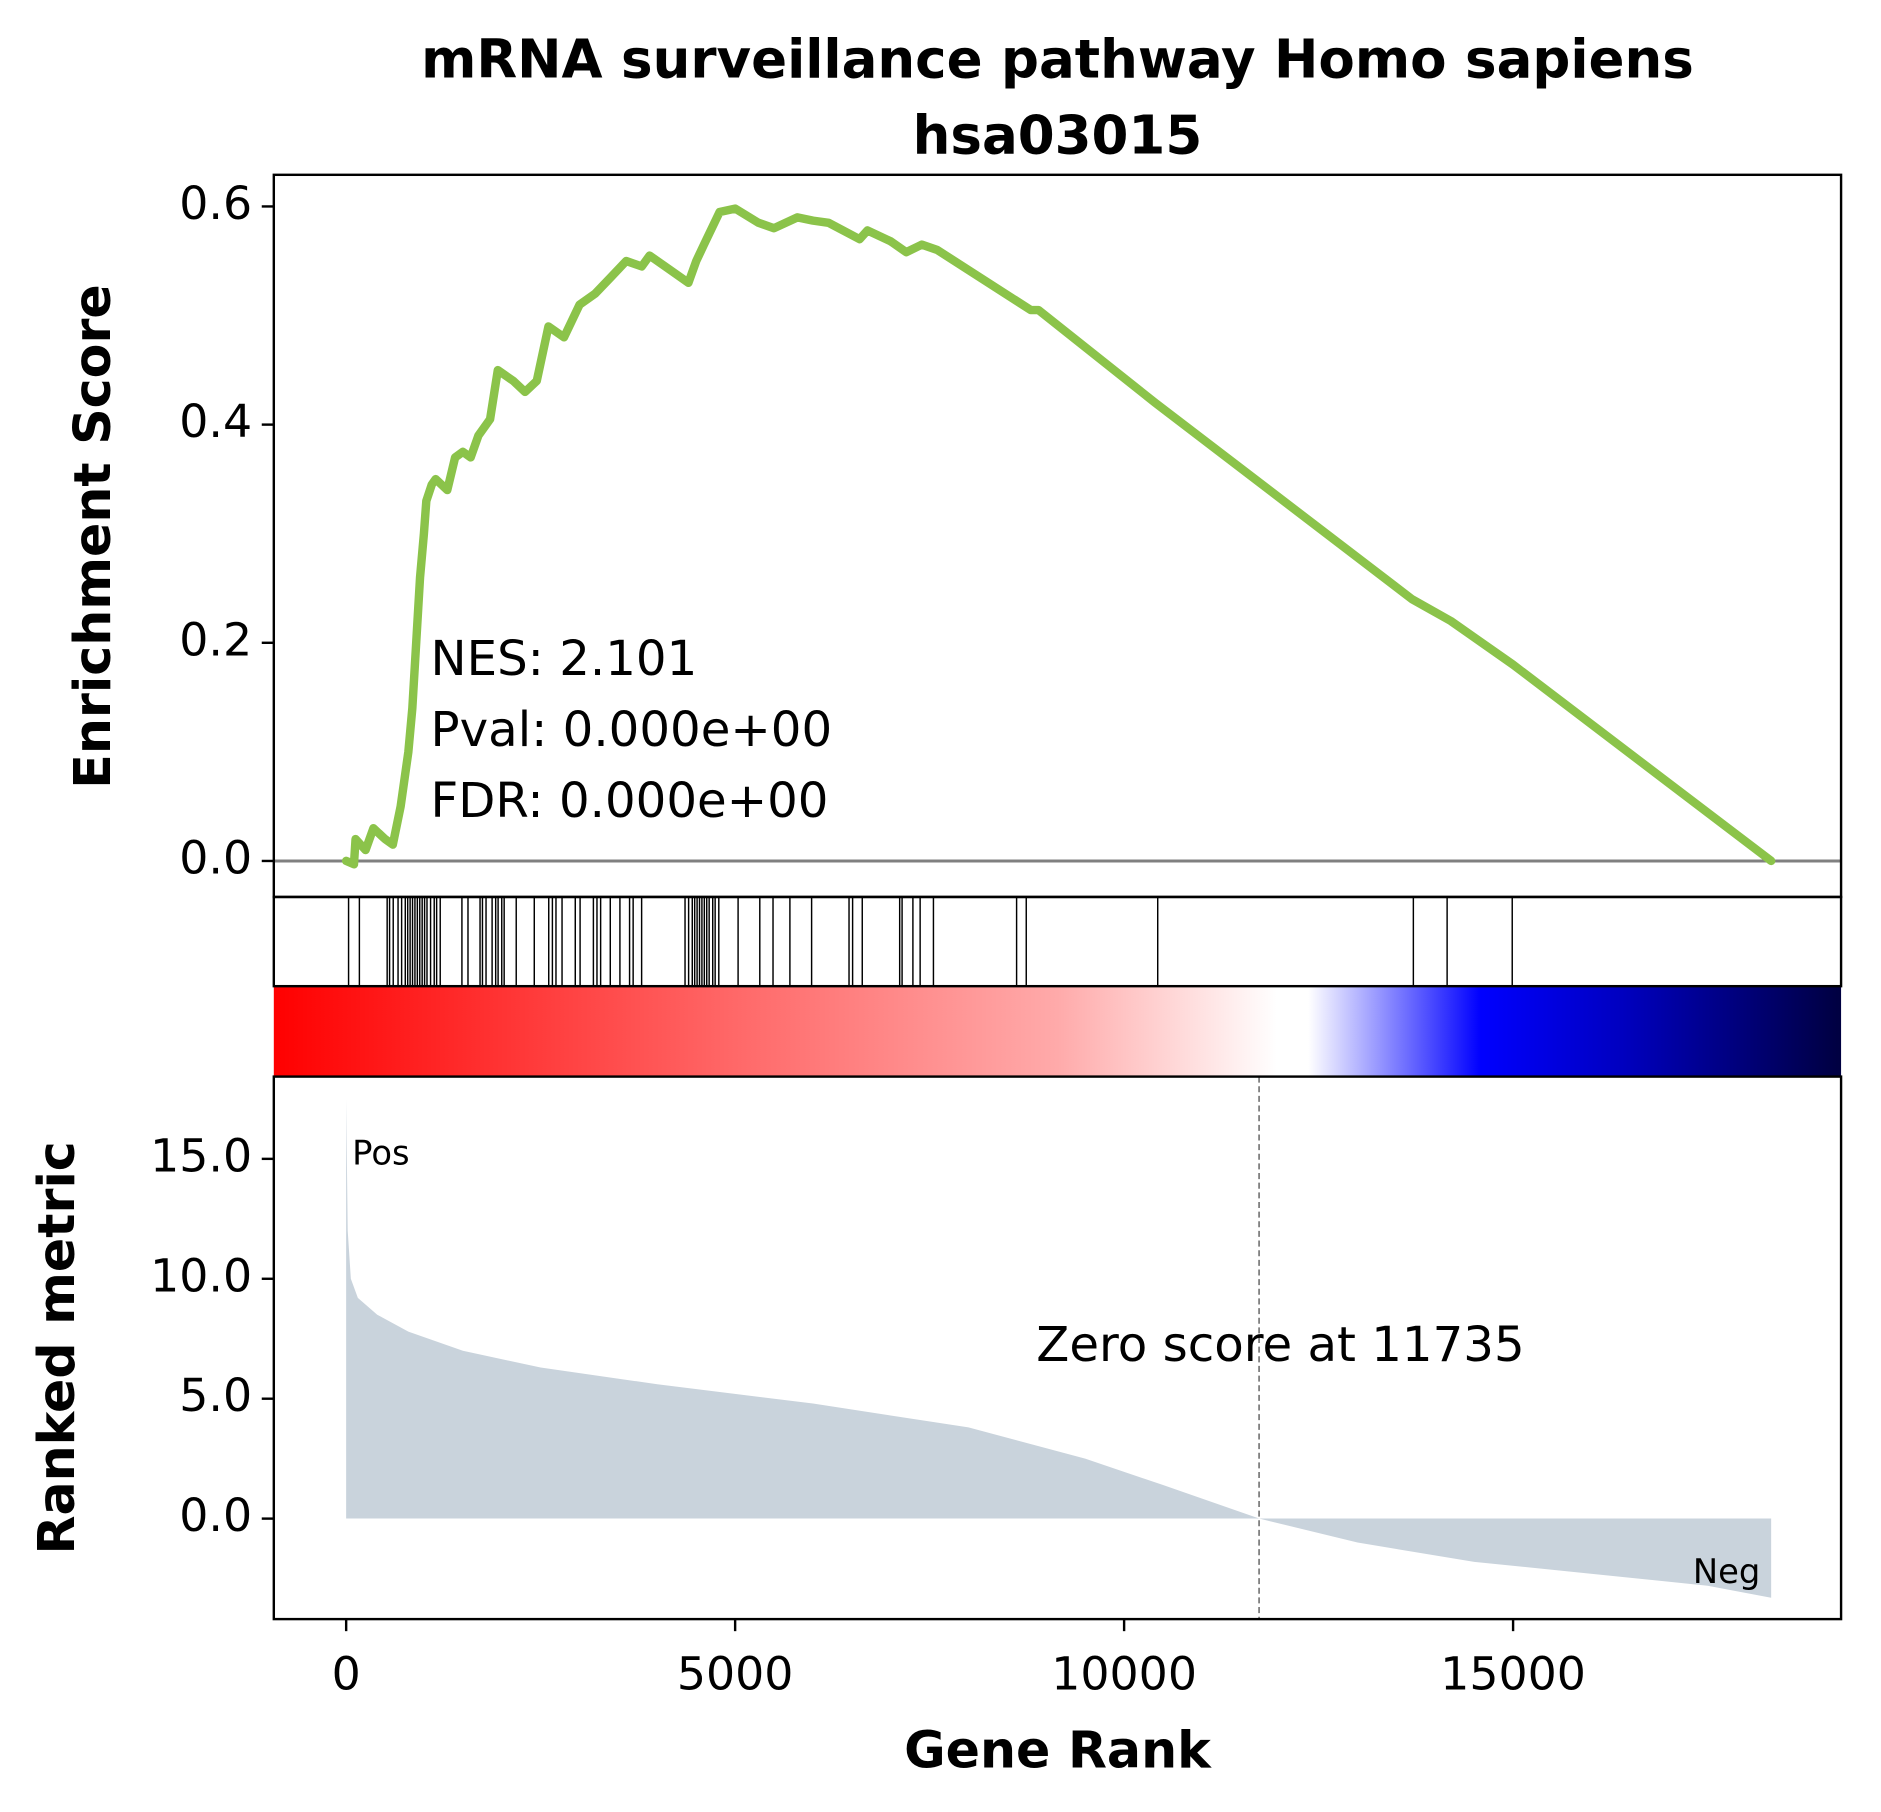 The image size is (1881, 1812). I want to click on y-tick-label: 10.0, so click(201, 1275).